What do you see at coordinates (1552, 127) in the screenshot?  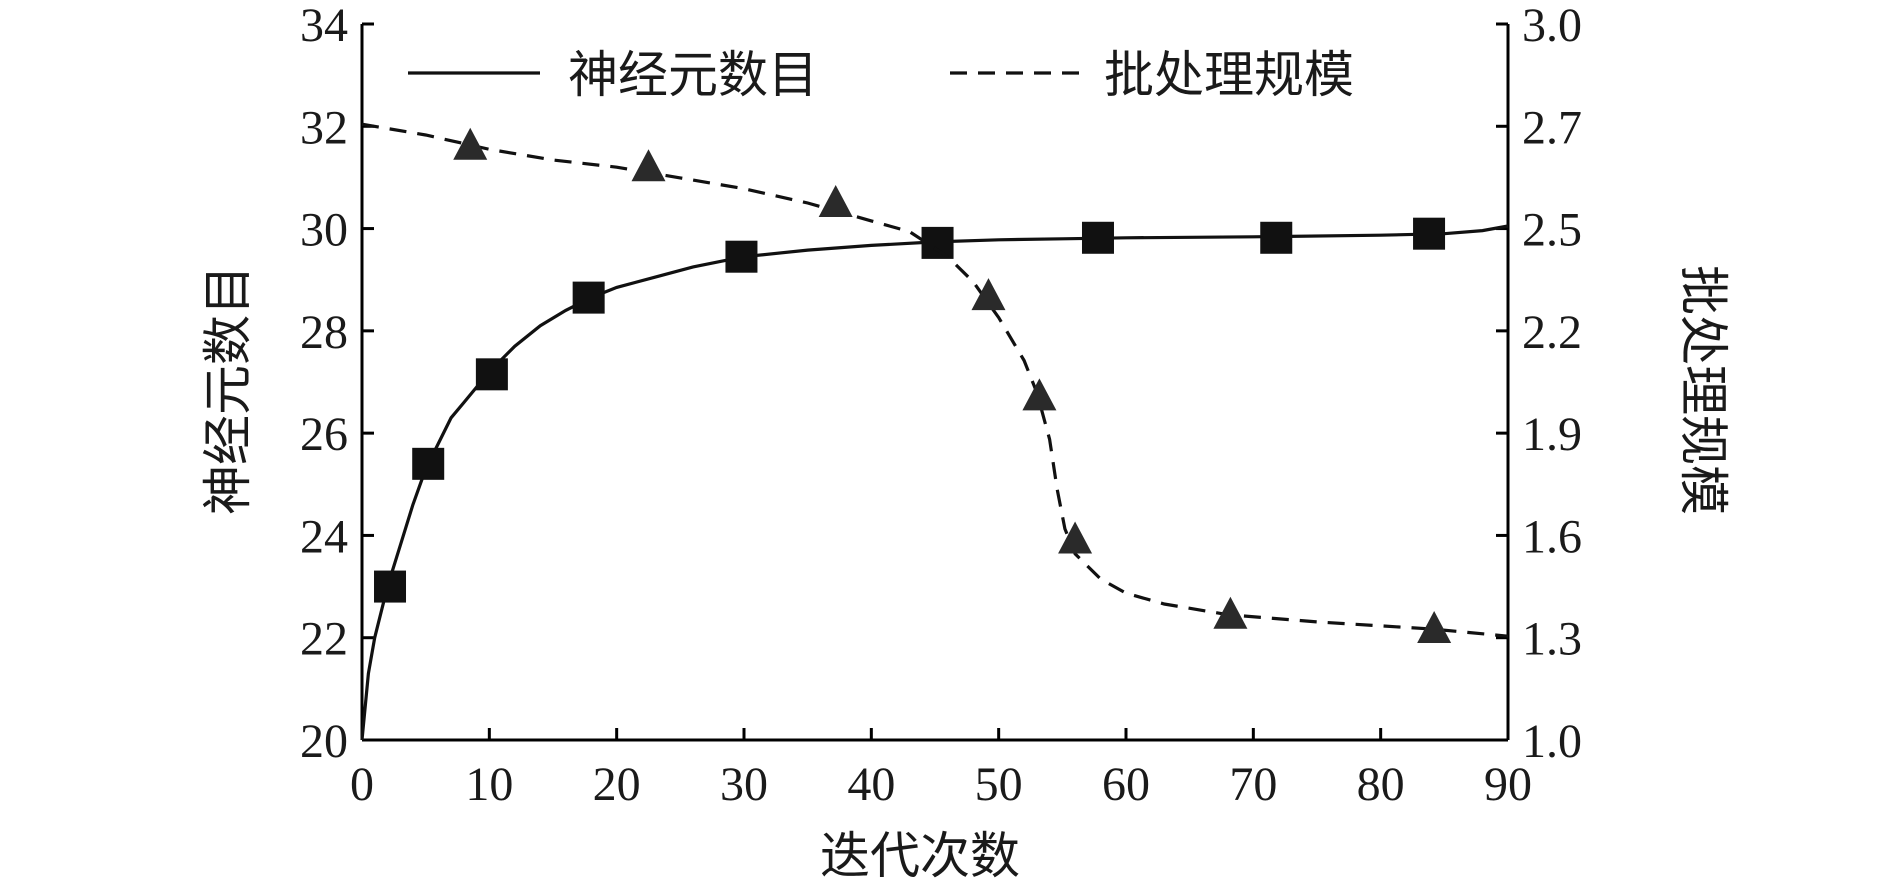 I see `y-right-tick-label: 2.7` at bounding box center [1552, 127].